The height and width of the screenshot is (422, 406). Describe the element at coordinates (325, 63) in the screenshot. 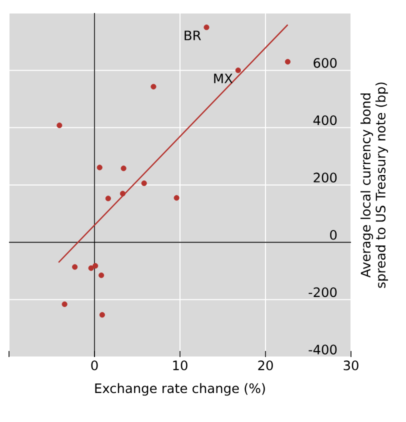

I see `y-tick-label: 600` at that location.